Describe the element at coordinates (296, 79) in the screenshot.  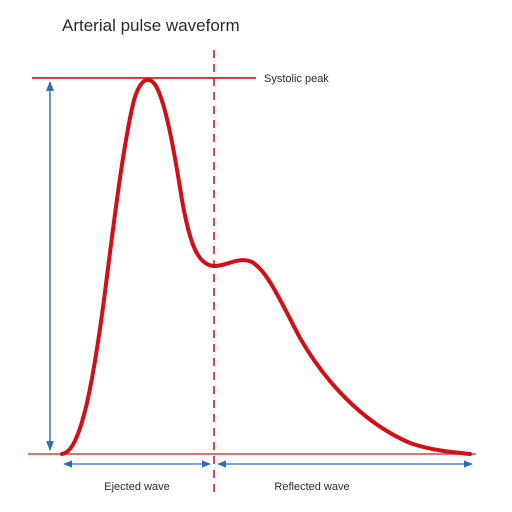
I see `systolic-peak-label: Systolic peak` at that location.